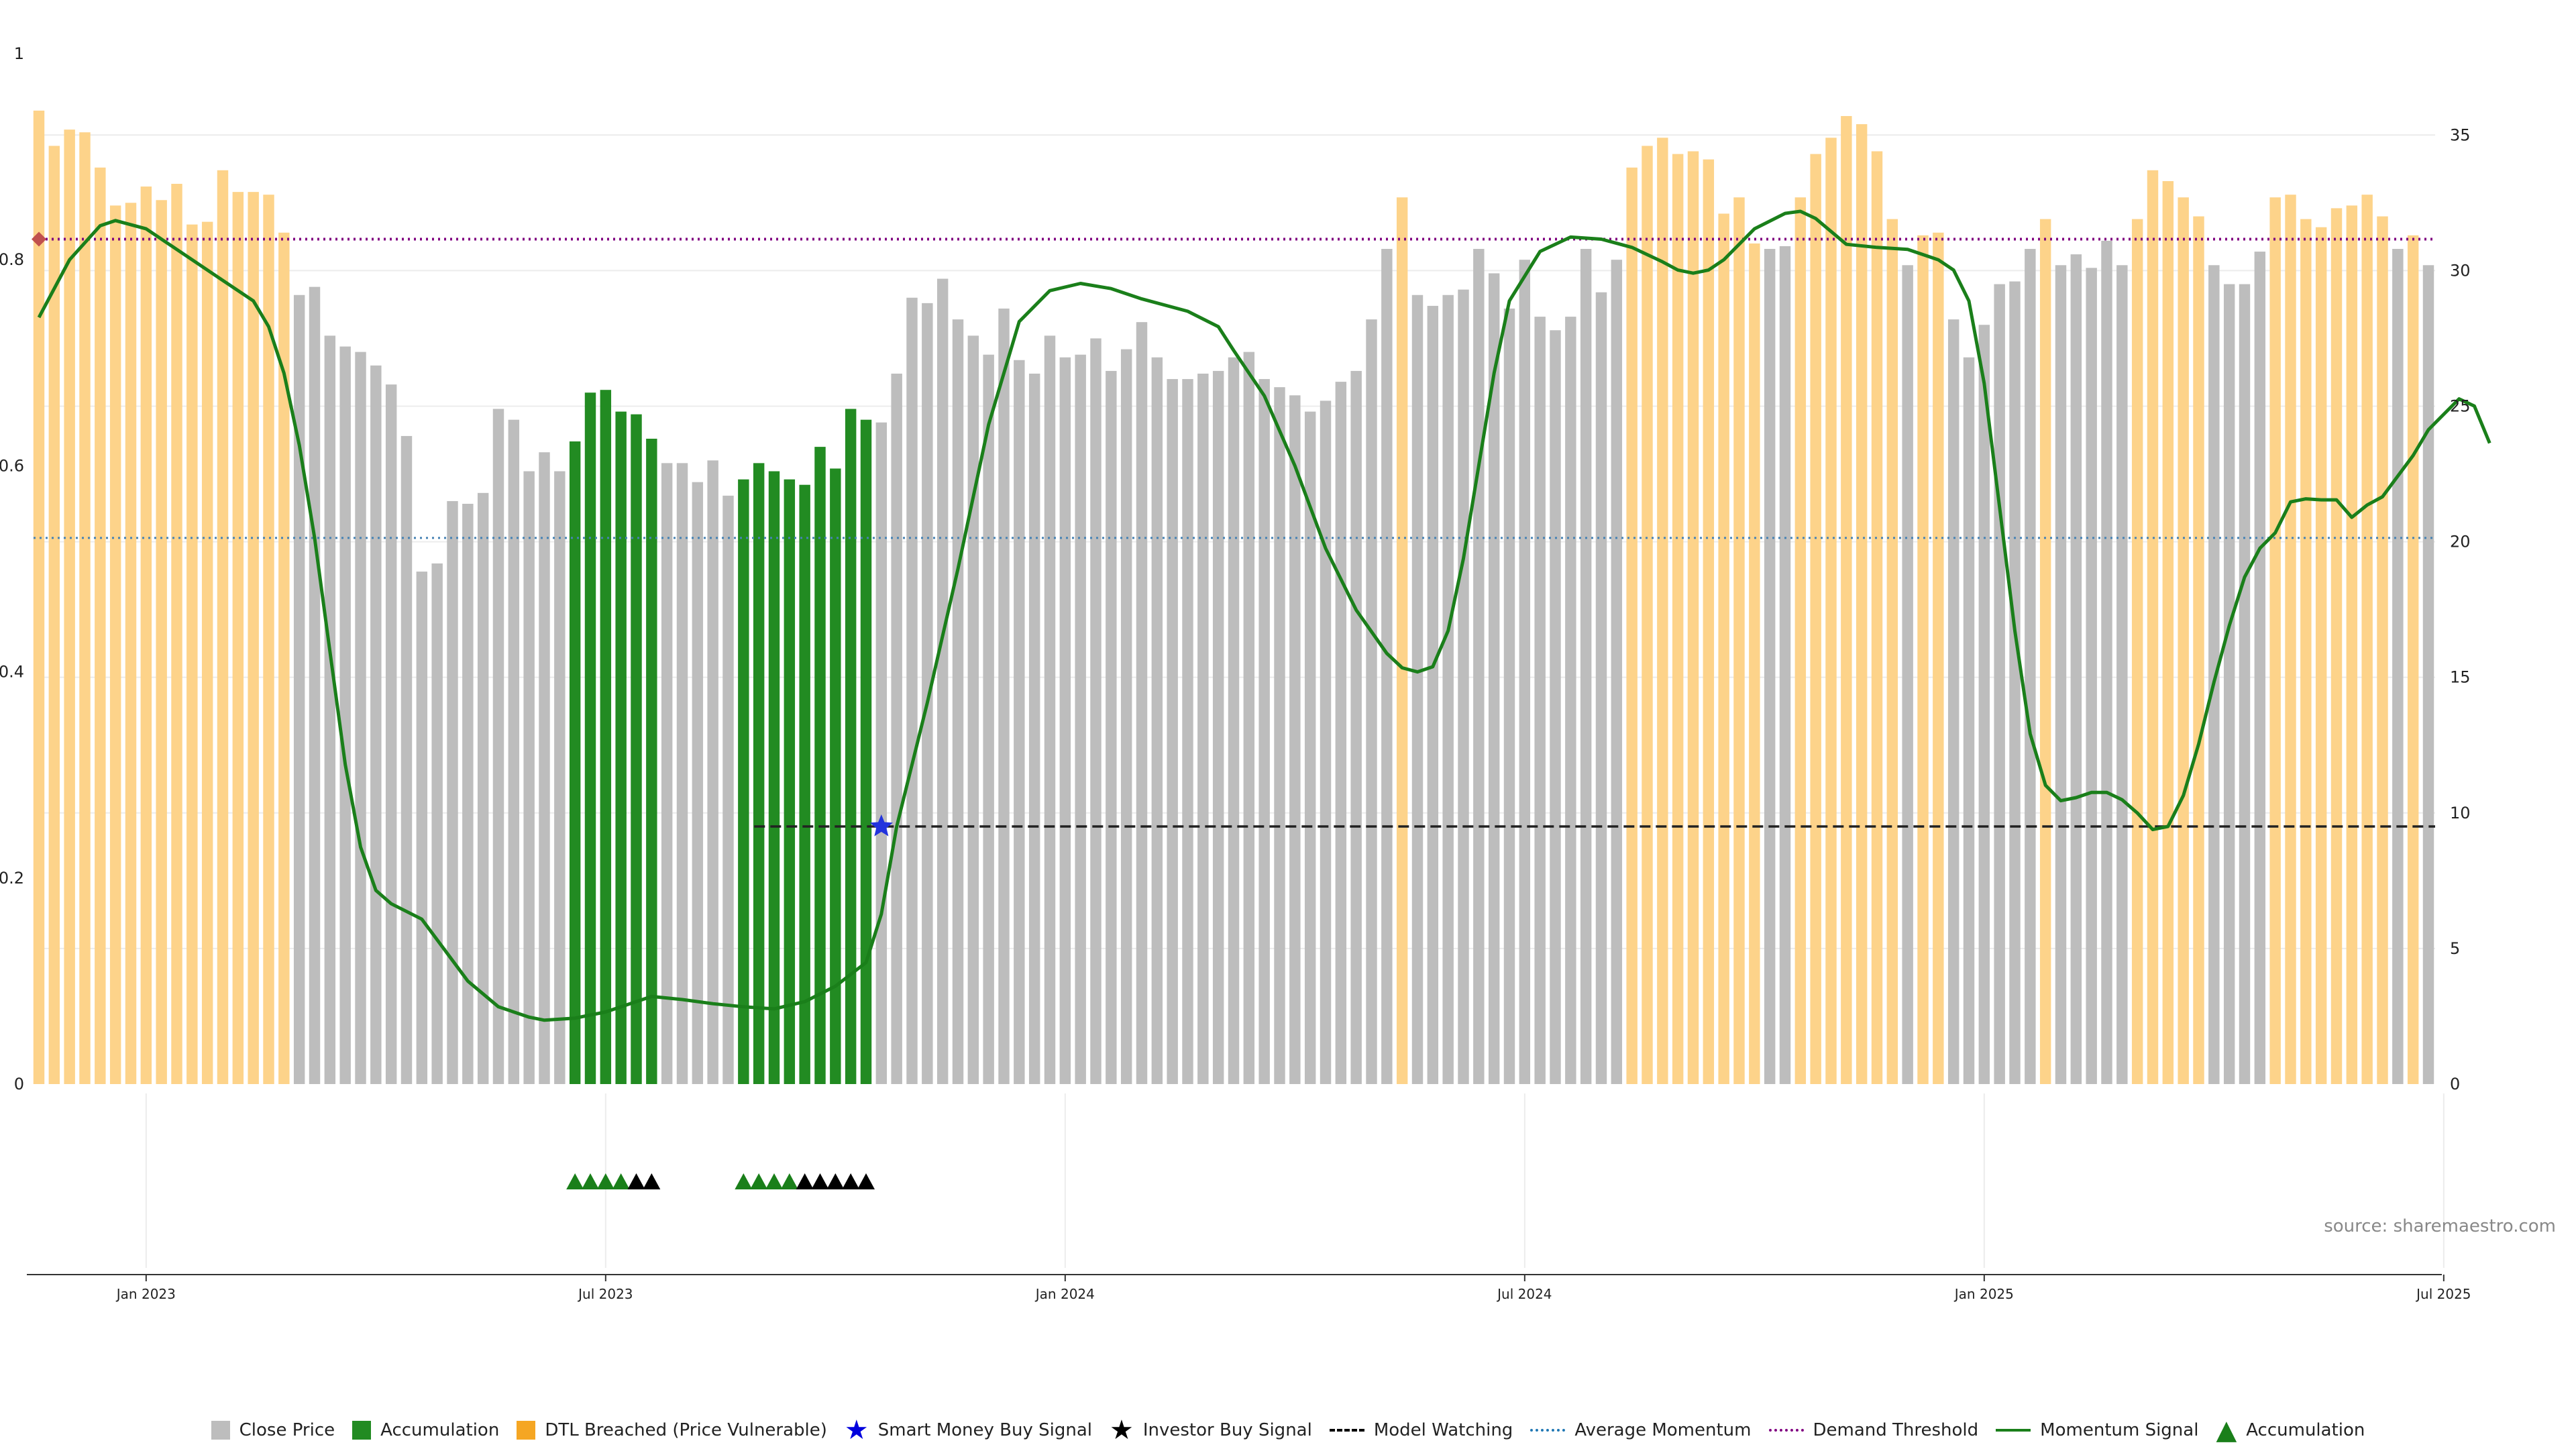 This screenshot has height=1449, width=2576. I want to click on legend-label: DTL Breached (Price Vulnerable), so click(686, 1430).